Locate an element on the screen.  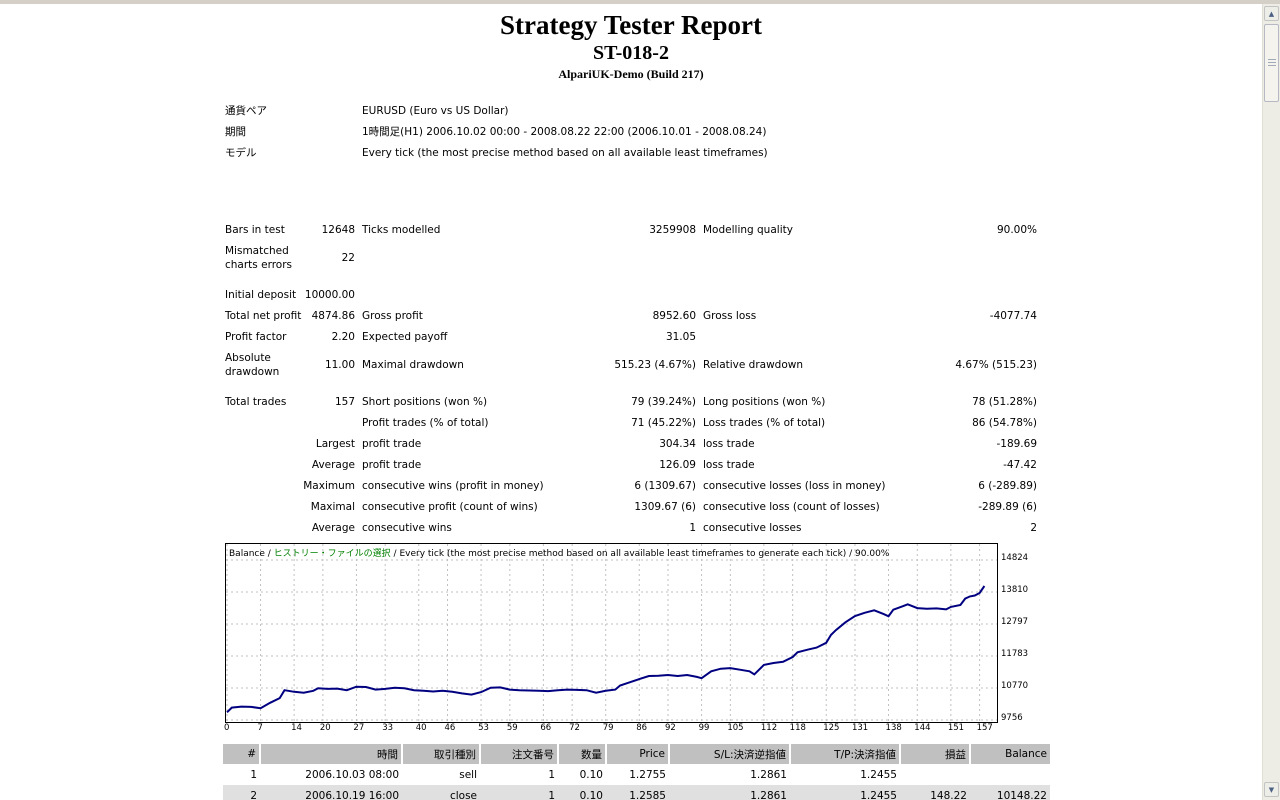
cell-balance is located at coordinates (1010, 774).